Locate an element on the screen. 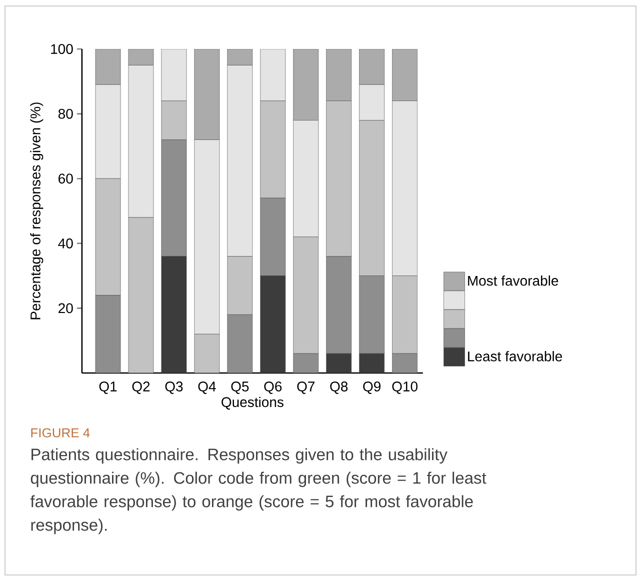 The width and height of the screenshot is (642, 581). x-tick-label: Q9 is located at coordinates (372, 388).